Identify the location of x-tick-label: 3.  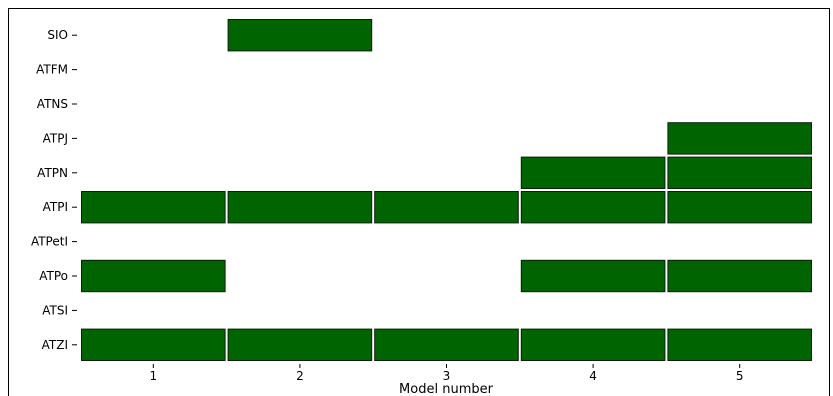
(447, 376).